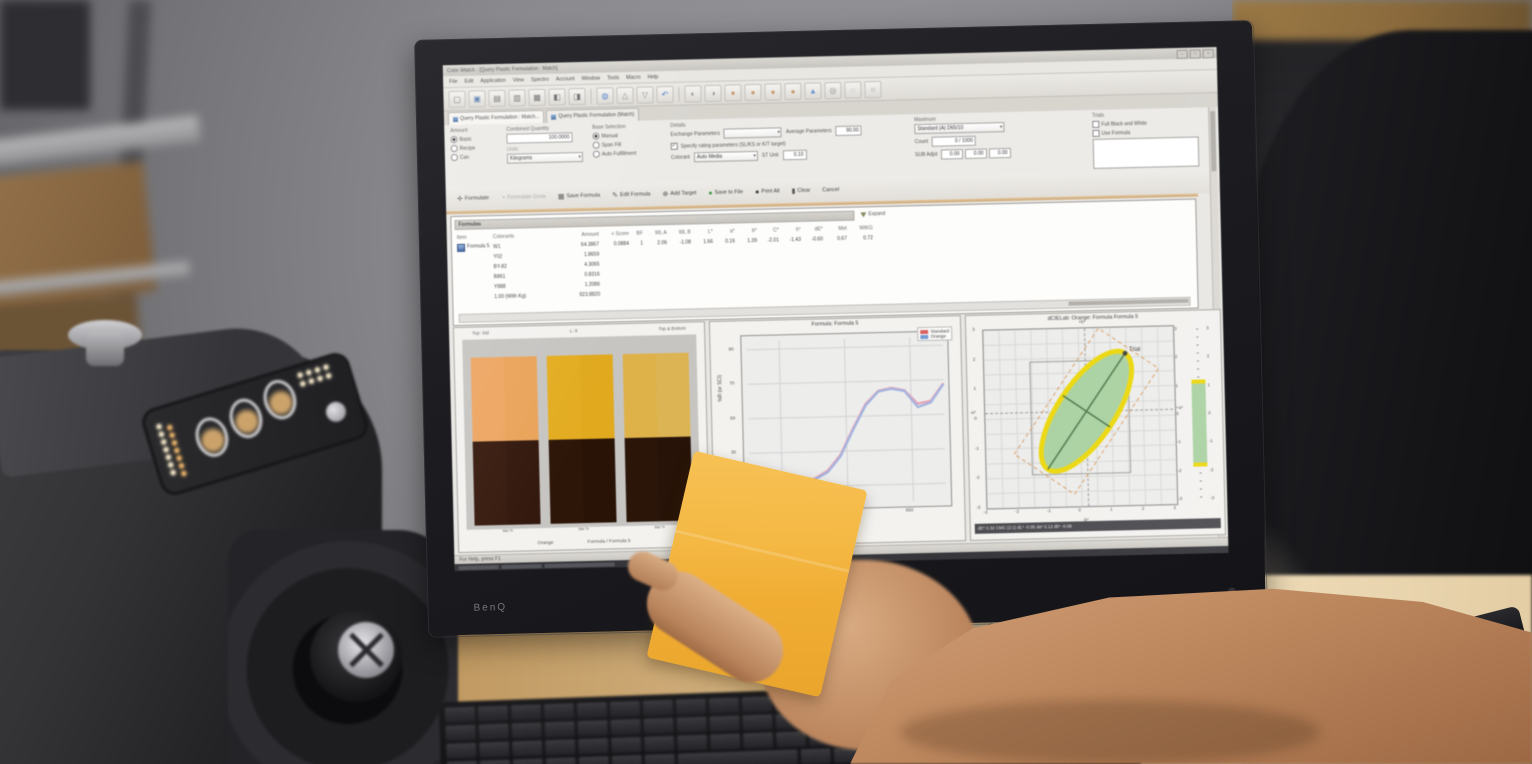  Describe the element at coordinates (813, 90) in the screenshot. I see `std-icon: ▲` at that location.